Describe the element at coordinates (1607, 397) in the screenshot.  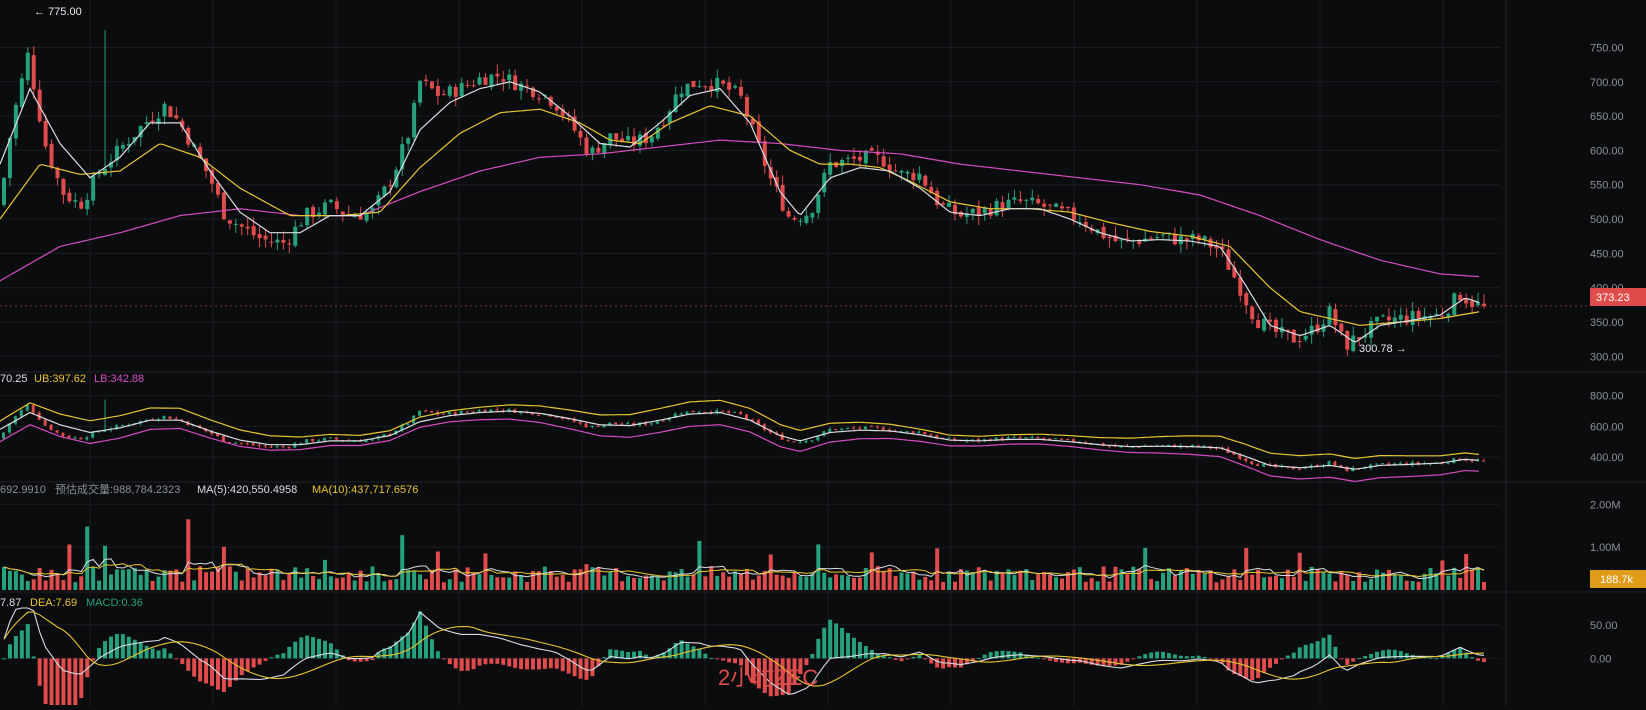
I see `axis-tick-label: 800.00` at that location.